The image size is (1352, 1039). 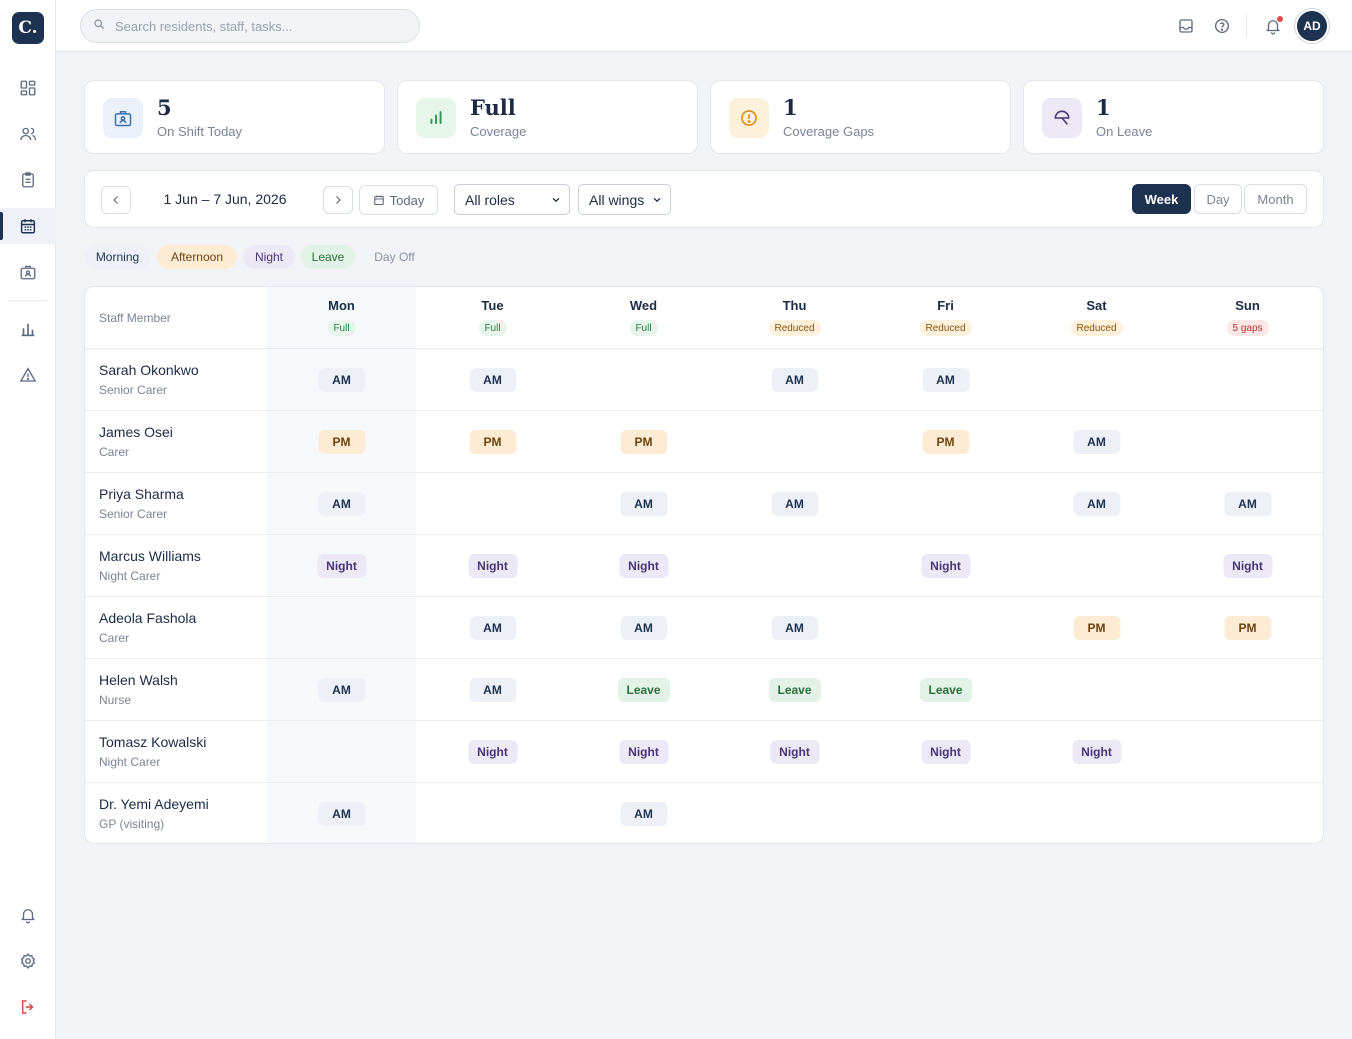 What do you see at coordinates (154, 804) in the screenshot?
I see `staff-name: Dr. Yemi Adeyemi` at bounding box center [154, 804].